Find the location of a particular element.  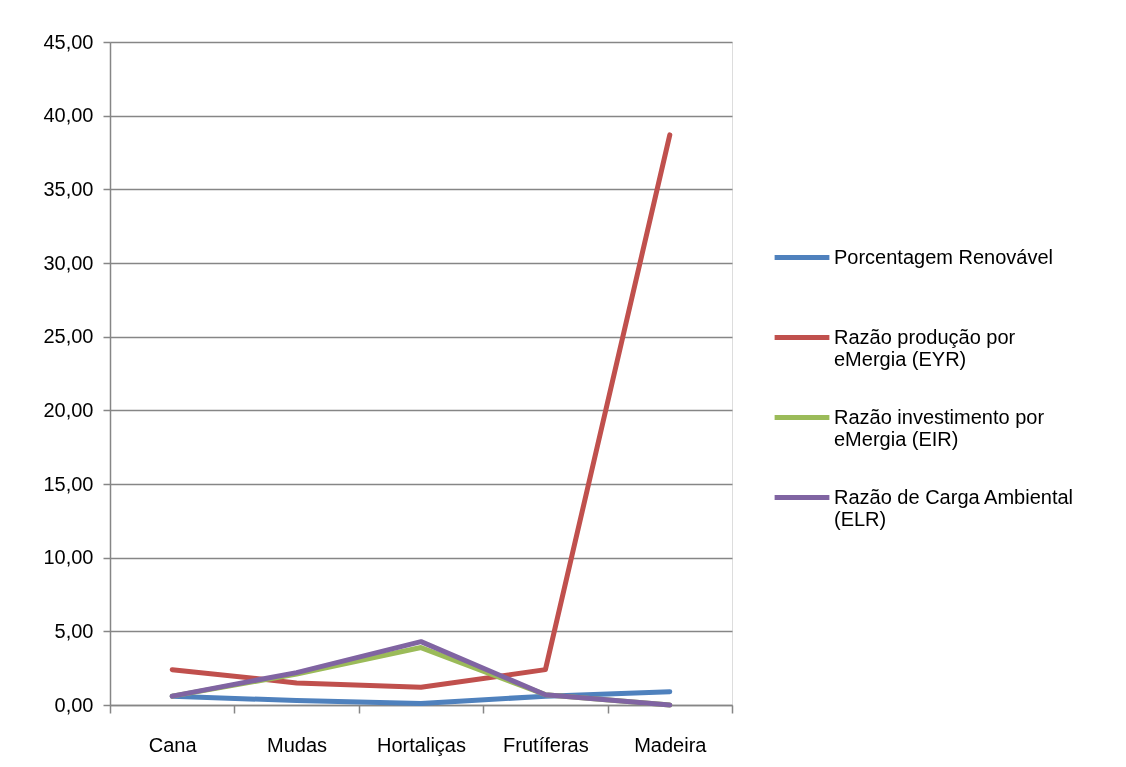

x-tick-label: Cana is located at coordinates (173, 744).